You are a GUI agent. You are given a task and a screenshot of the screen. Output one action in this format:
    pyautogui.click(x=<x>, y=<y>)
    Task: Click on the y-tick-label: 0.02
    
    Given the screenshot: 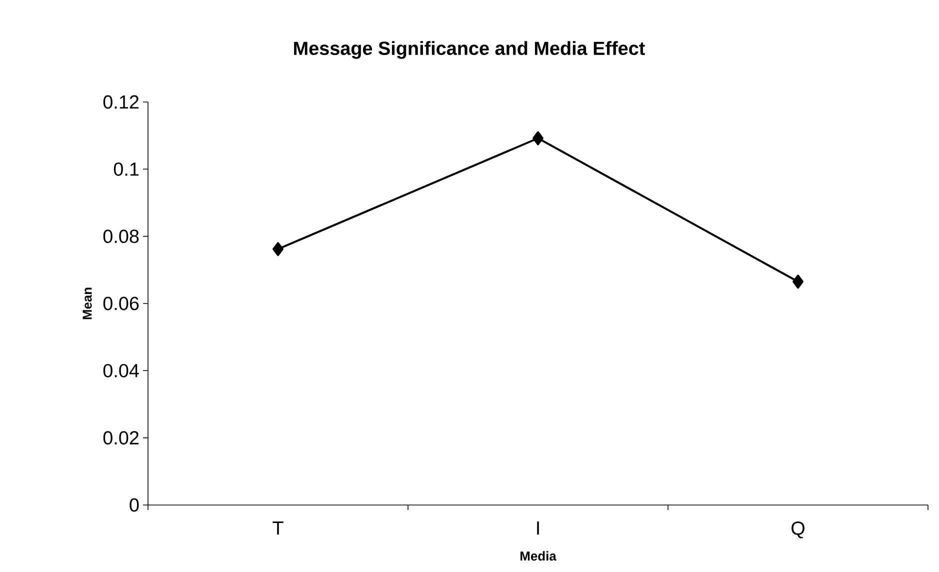 What is the action you would take?
    pyautogui.click(x=121, y=438)
    